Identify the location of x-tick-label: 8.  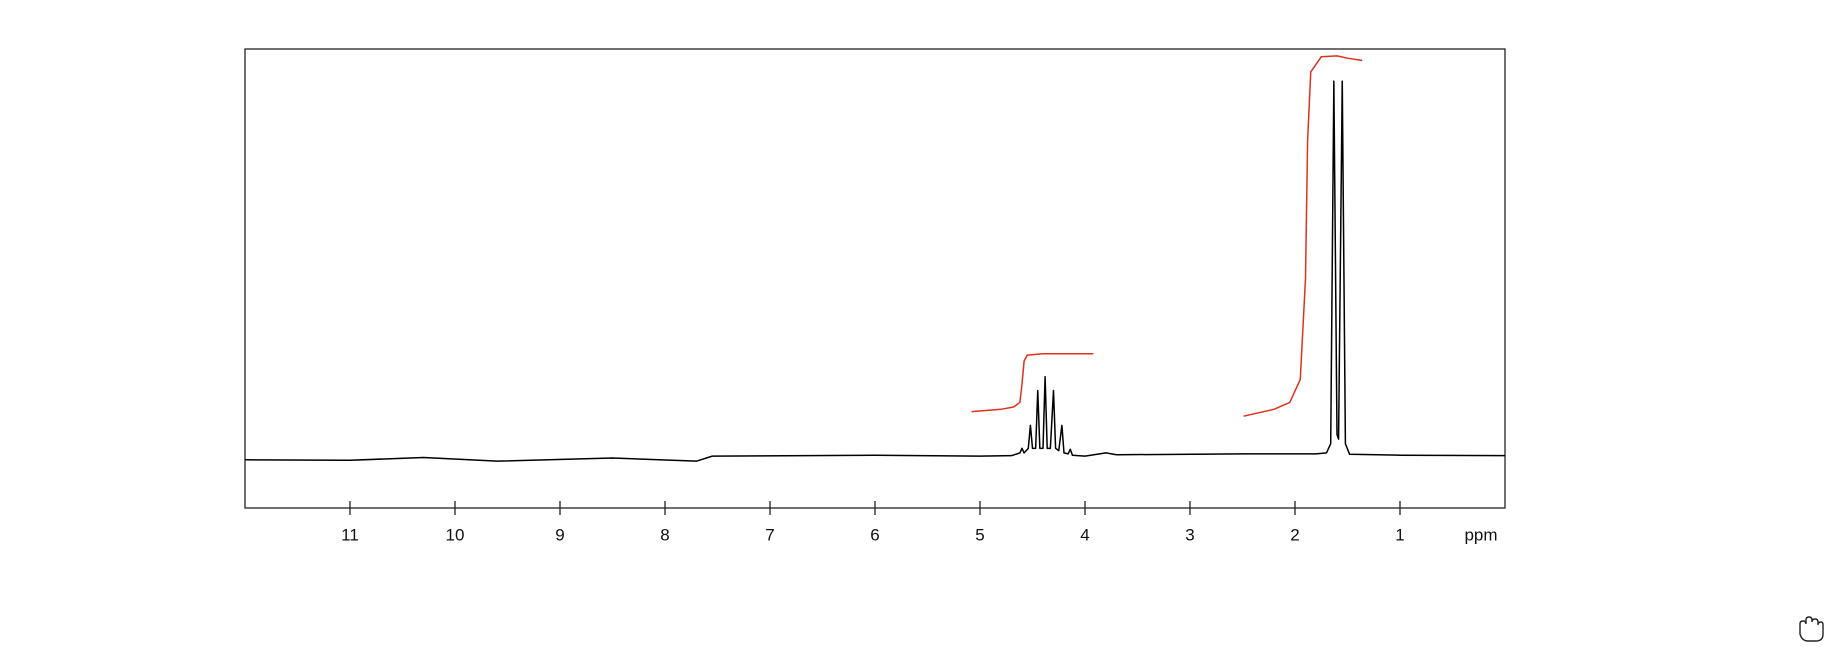
(664, 534).